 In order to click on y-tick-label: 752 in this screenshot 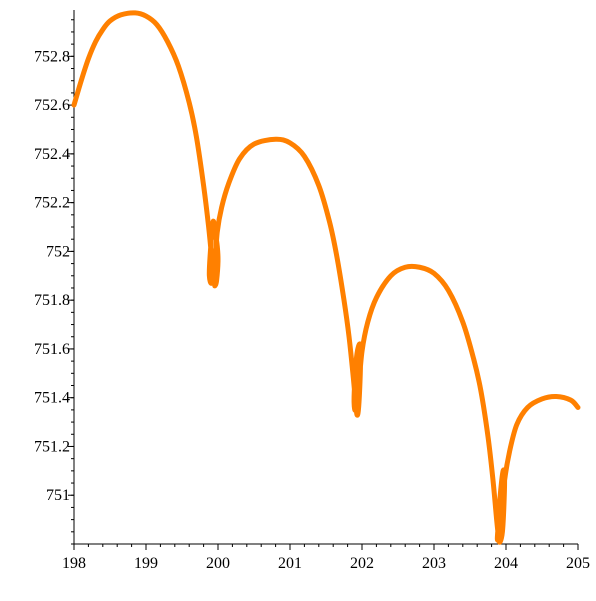, I will do `click(58, 251)`.